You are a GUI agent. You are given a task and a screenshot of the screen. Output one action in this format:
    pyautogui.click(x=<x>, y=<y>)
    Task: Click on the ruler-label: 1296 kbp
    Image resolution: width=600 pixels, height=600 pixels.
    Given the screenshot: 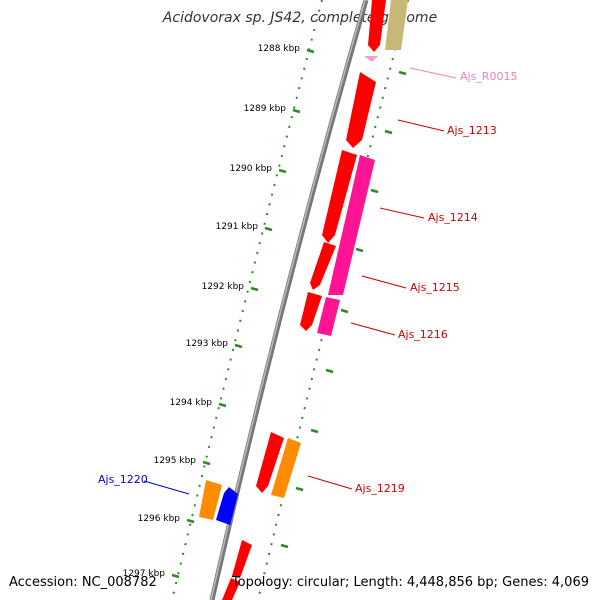 What is the action you would take?
    pyautogui.click(x=159, y=519)
    